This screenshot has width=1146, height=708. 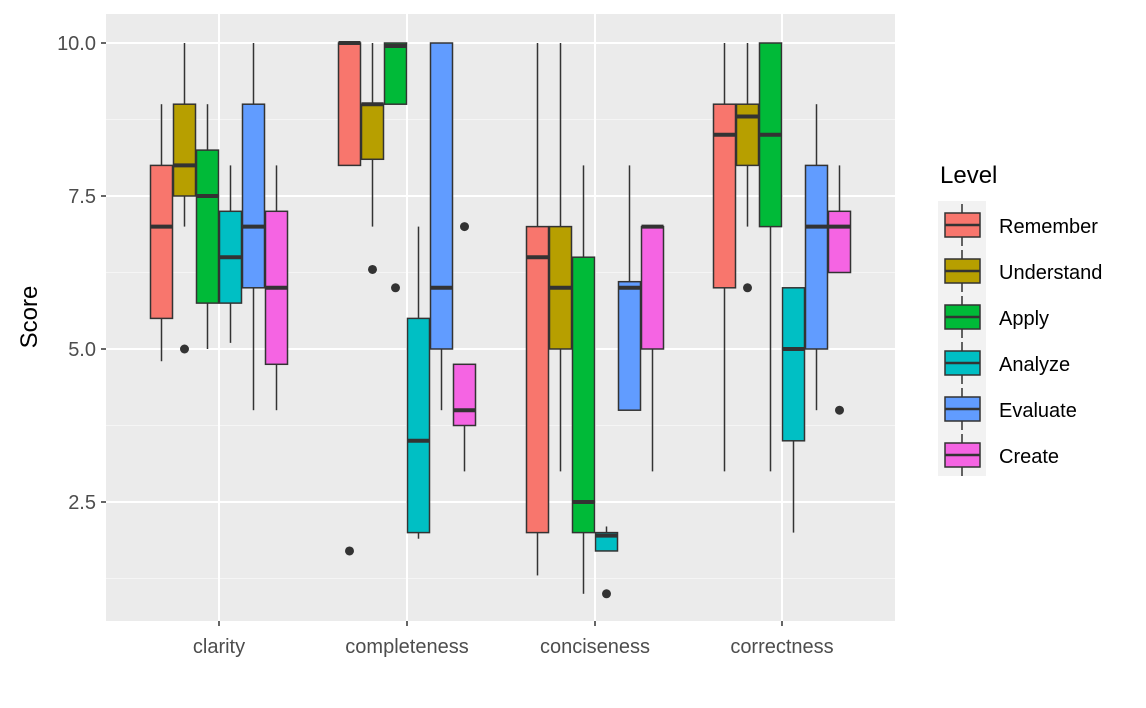 I want to click on box-understand-completeness, so click(x=372, y=158).